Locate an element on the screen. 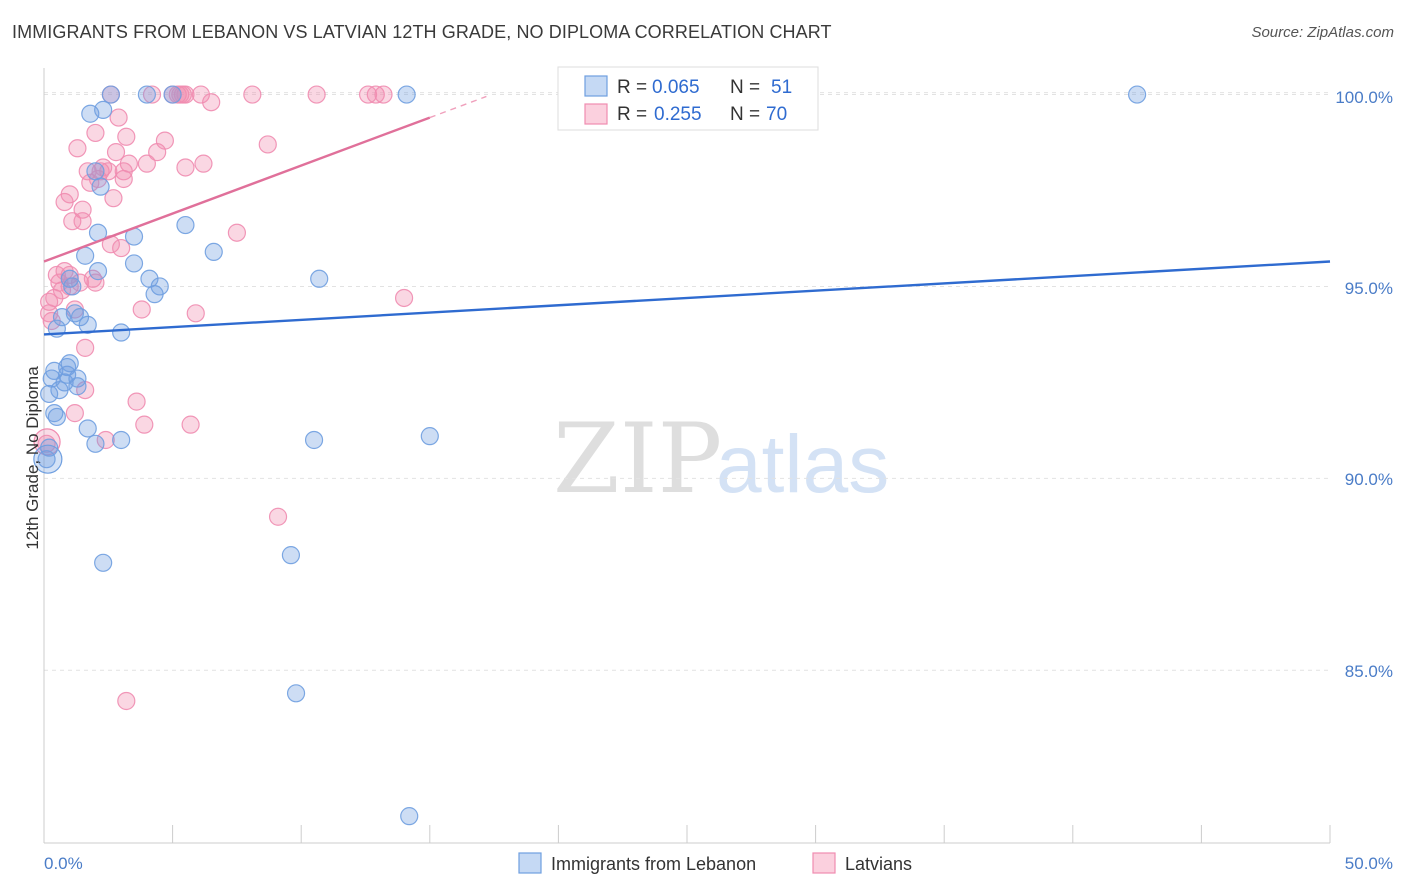  latvians-trend-extension is located at coordinates (458, 107).